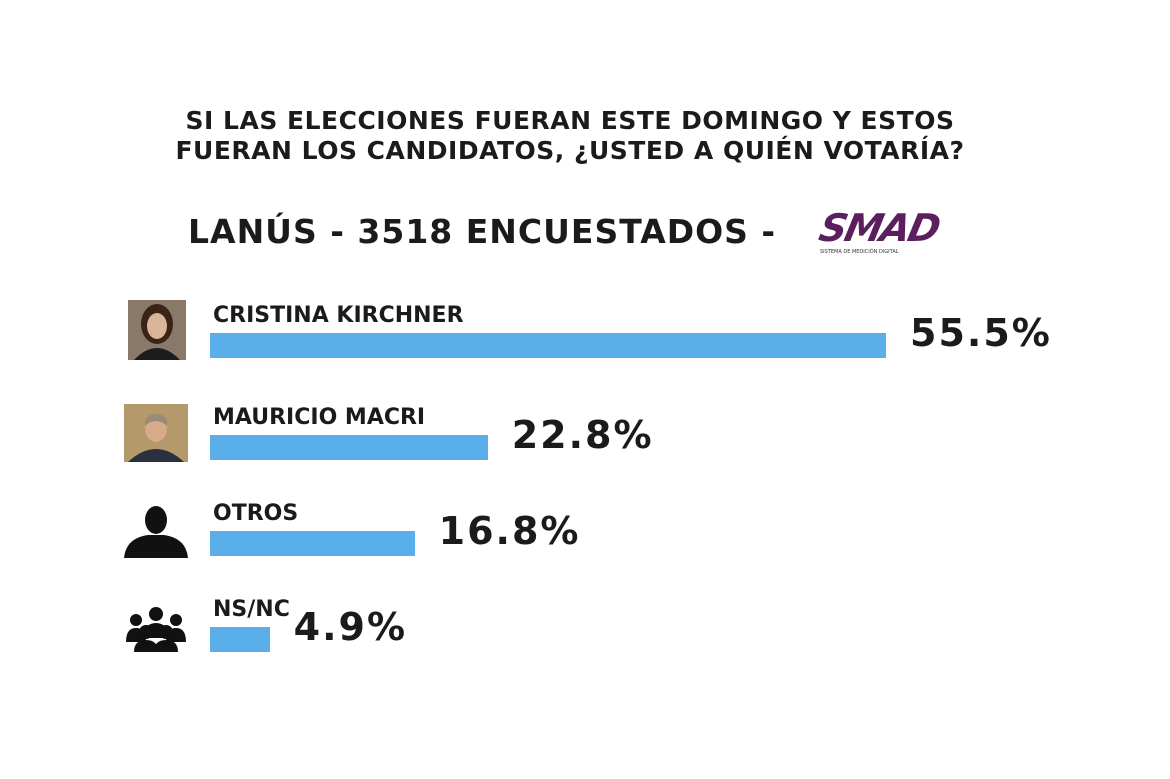 The width and height of the screenshot is (1170, 779). What do you see at coordinates (482, 231) in the screenshot?
I see `chart-subtitle: LANÚS - 3518 ENCUESTADOS -` at bounding box center [482, 231].